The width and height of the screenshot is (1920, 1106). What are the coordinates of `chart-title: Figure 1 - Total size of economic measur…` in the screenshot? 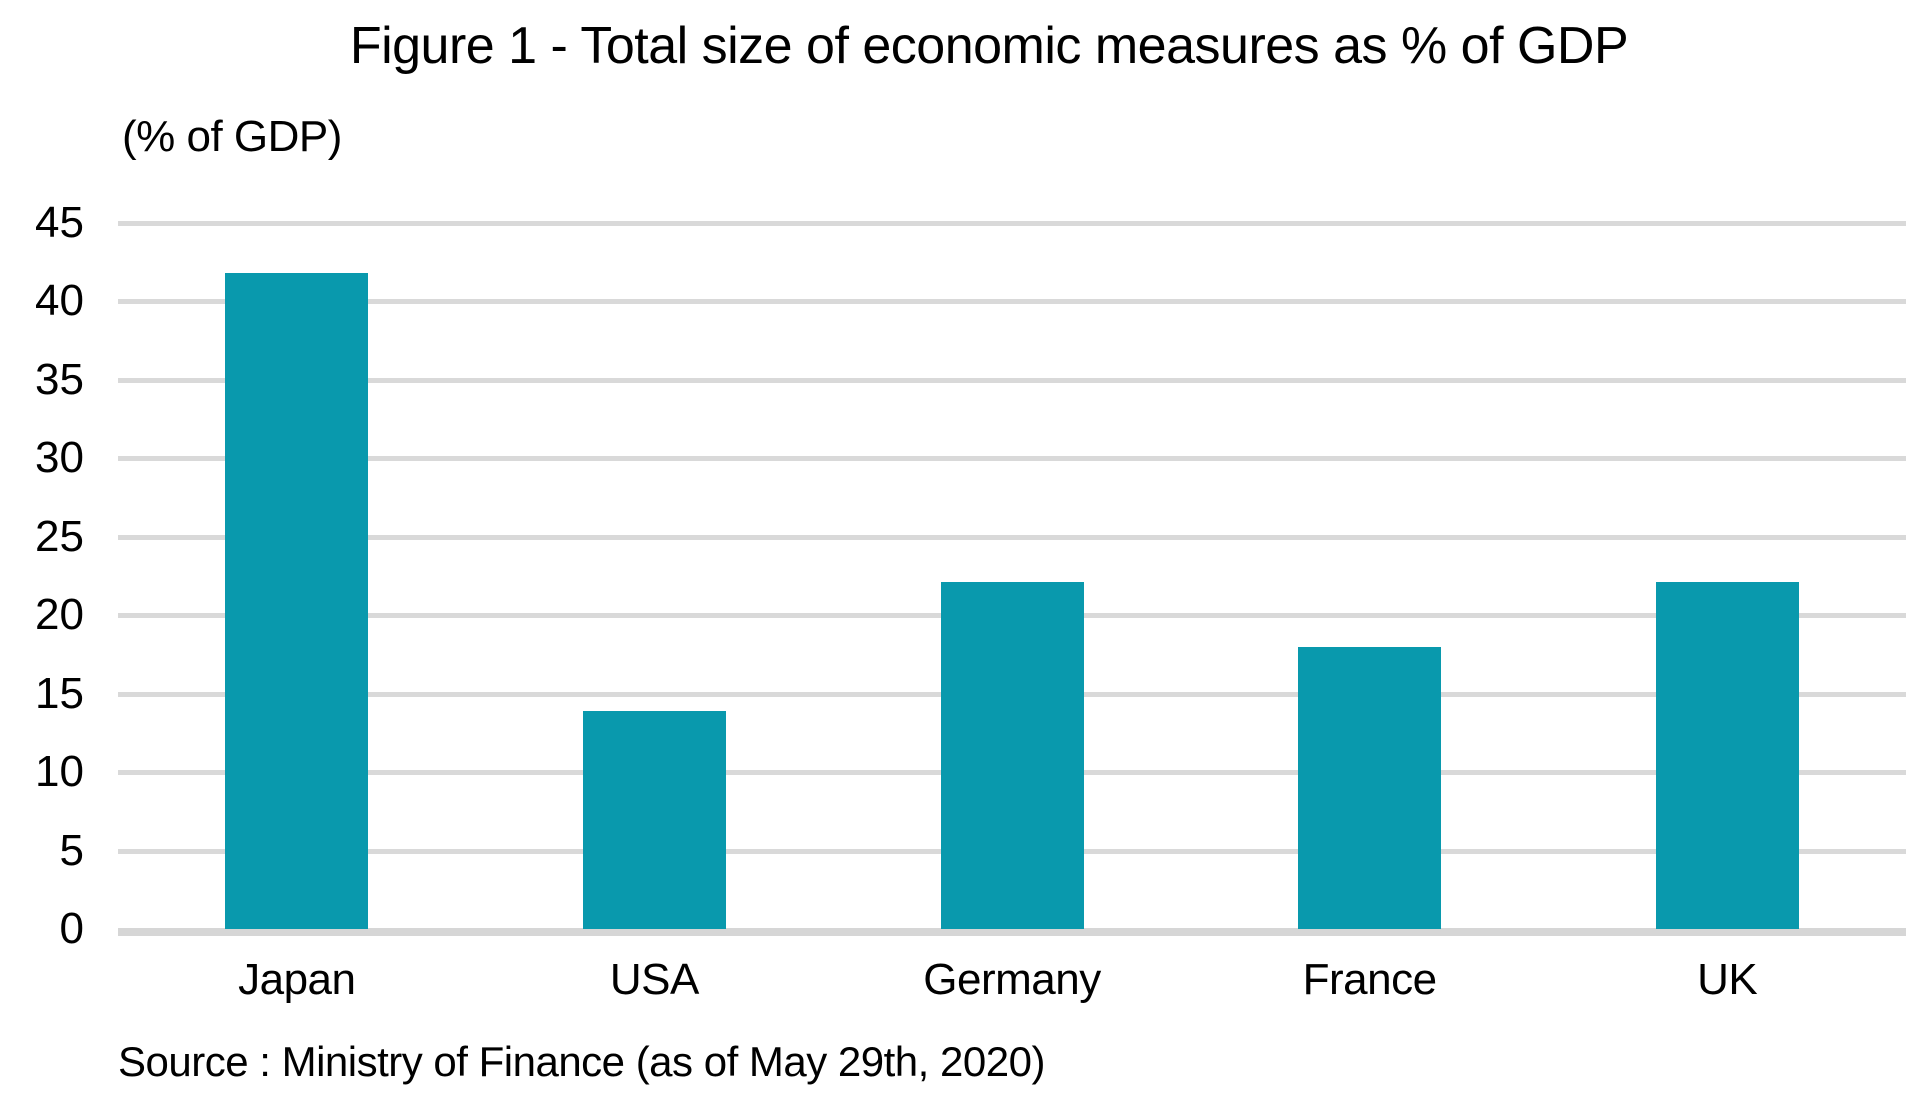 It's located at (989, 46).